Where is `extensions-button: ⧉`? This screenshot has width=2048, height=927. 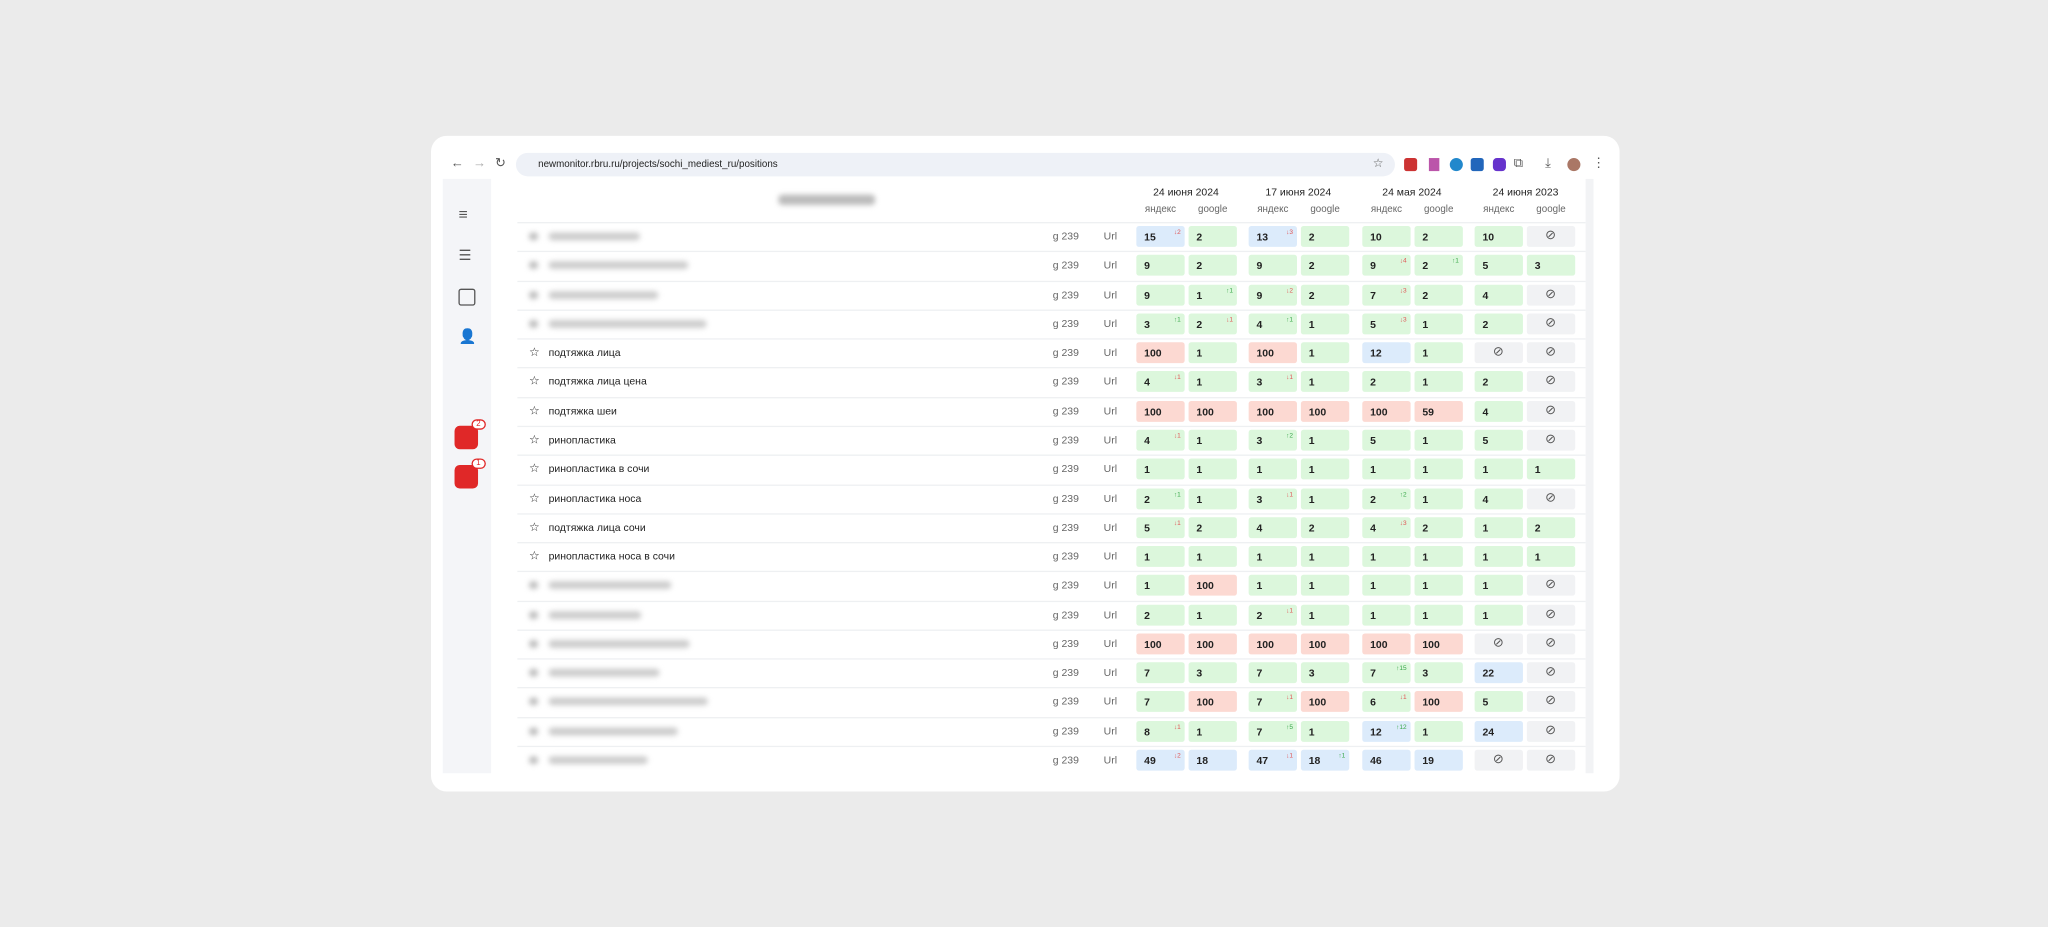
extensions-button: ⧉ is located at coordinates (1518, 164).